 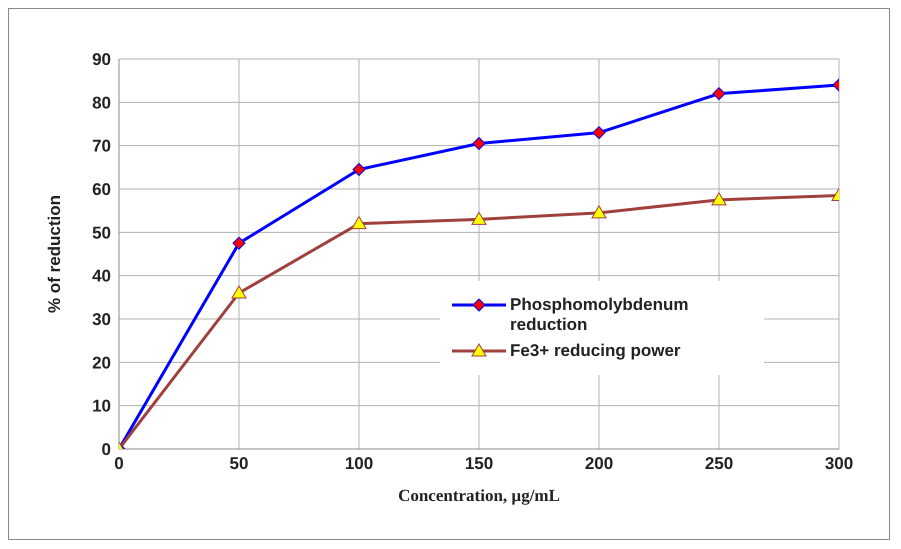 I want to click on y-tick-label: 80, so click(x=101, y=102).